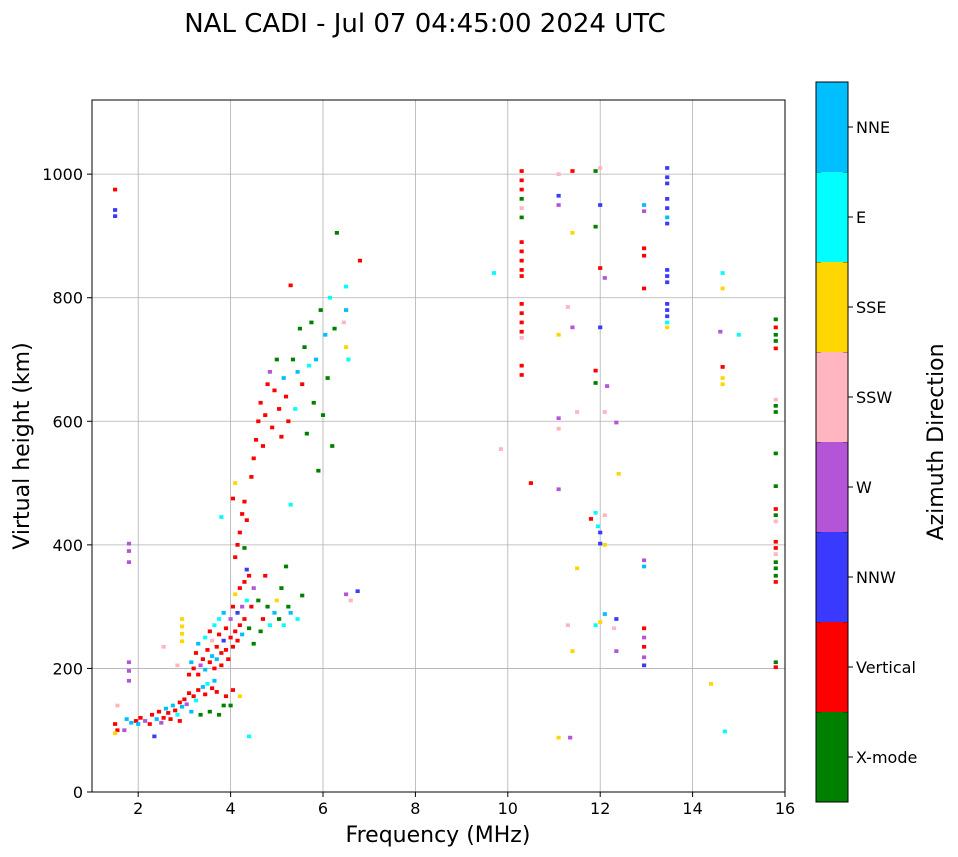 The height and width of the screenshot is (857, 958). What do you see at coordinates (874, 397) in the screenshot?
I see `colorbar-label: SSW` at bounding box center [874, 397].